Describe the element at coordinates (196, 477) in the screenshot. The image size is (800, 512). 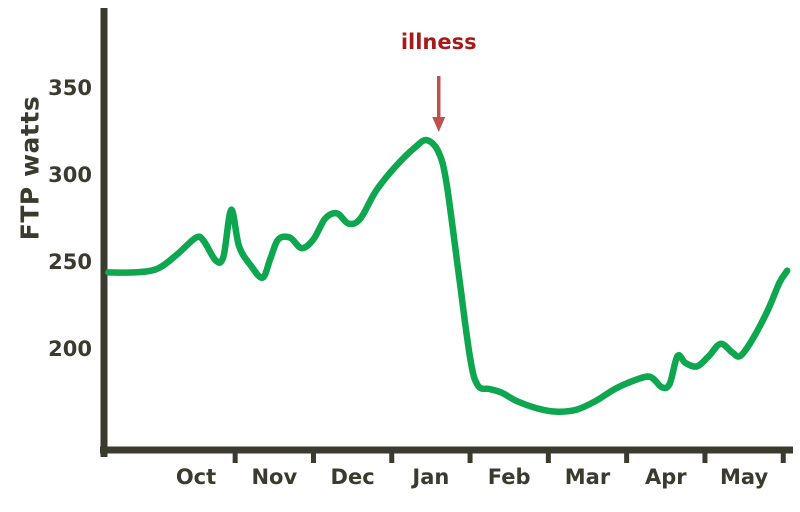
I see `x-tick-label: Oct` at that location.